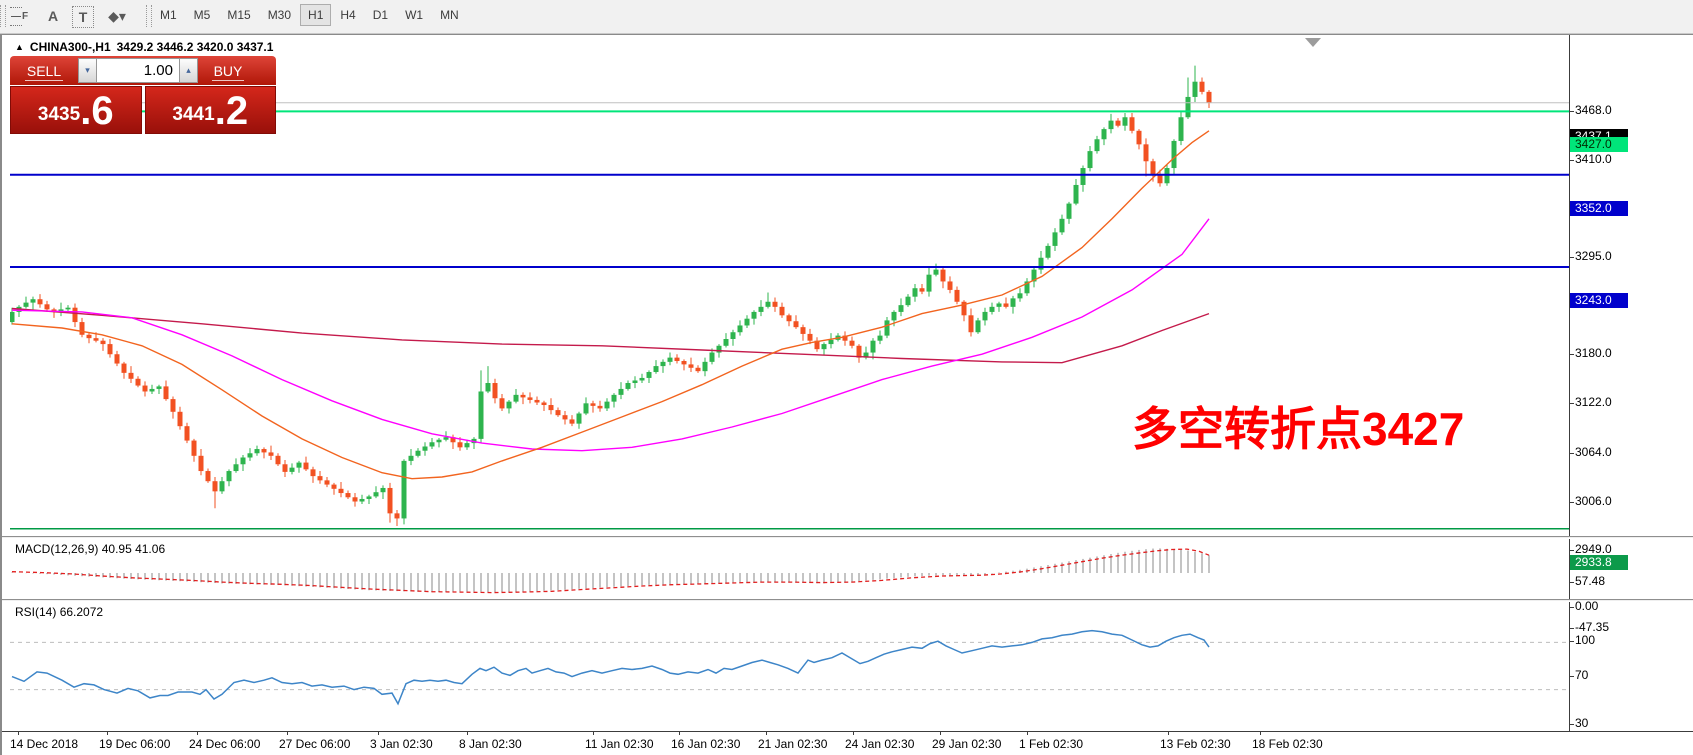 The height and width of the screenshot is (755, 1693). What do you see at coordinates (1593, 109) in the screenshot?
I see `price-tick-label: 3468.0` at bounding box center [1593, 109].